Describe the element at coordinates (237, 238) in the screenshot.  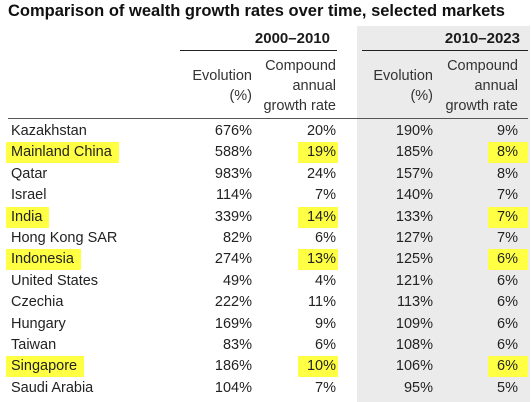
I see `evolution-2000-2010: 82%` at that location.